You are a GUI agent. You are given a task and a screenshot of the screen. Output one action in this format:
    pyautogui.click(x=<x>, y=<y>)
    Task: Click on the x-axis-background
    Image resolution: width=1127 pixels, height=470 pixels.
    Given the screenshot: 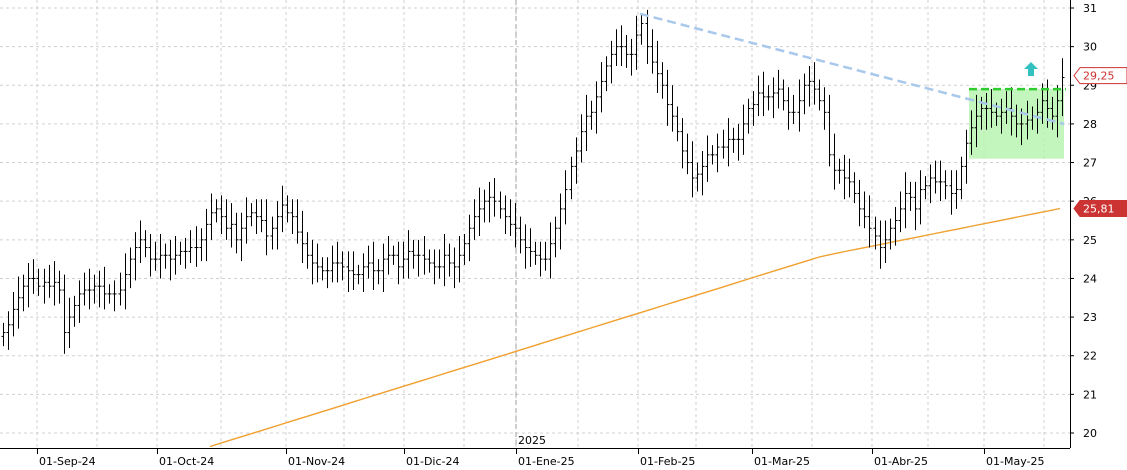 What is the action you would take?
    pyautogui.click(x=563, y=459)
    